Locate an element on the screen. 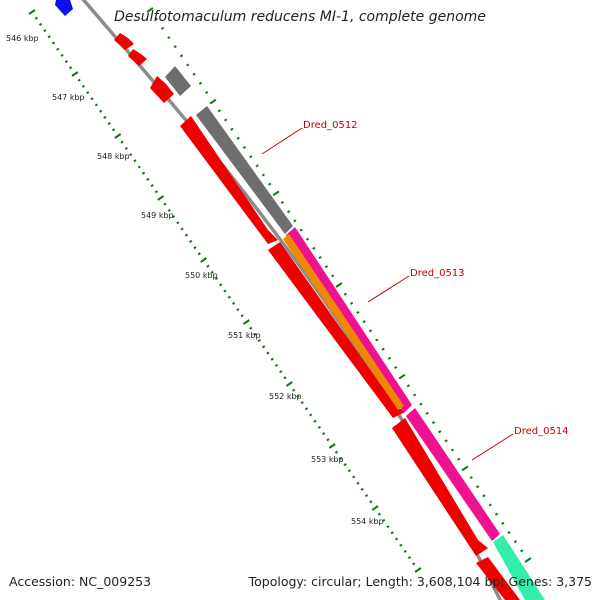 The image size is (600, 600). cds-feature-blue is located at coordinates (64, 8).